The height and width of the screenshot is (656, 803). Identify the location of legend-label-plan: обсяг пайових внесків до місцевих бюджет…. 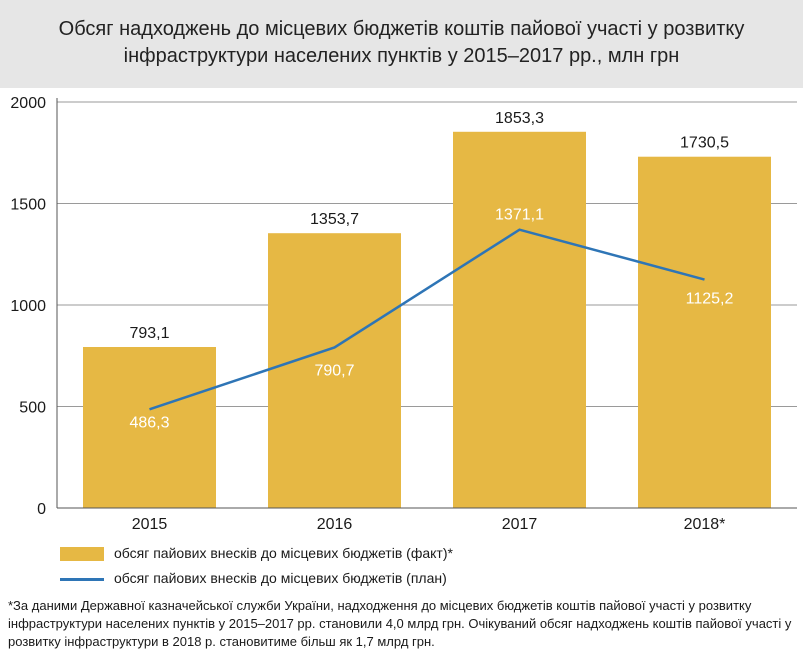
(280, 578).